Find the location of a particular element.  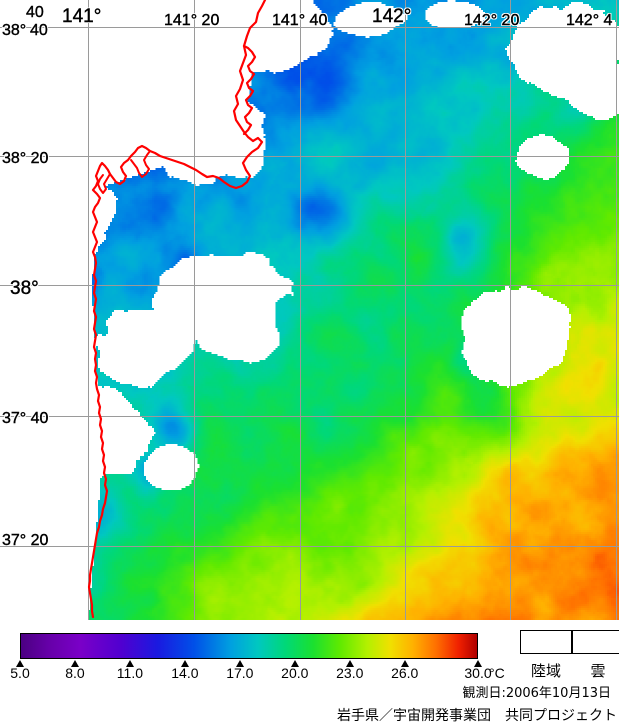

colorbar is located at coordinates (249, 646).